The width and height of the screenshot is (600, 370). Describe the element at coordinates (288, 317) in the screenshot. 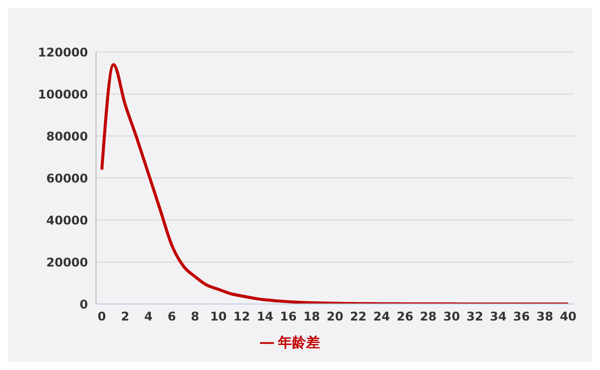

I see `x-tick-label: 16` at that location.